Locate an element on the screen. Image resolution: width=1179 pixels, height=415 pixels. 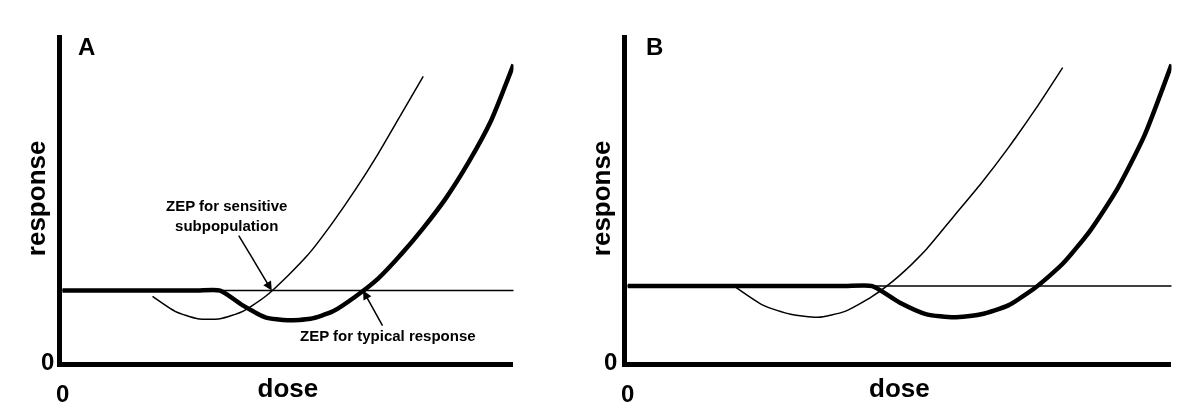
annotation: ZEP for sensitive subpopulation is located at coordinates (227, 215).